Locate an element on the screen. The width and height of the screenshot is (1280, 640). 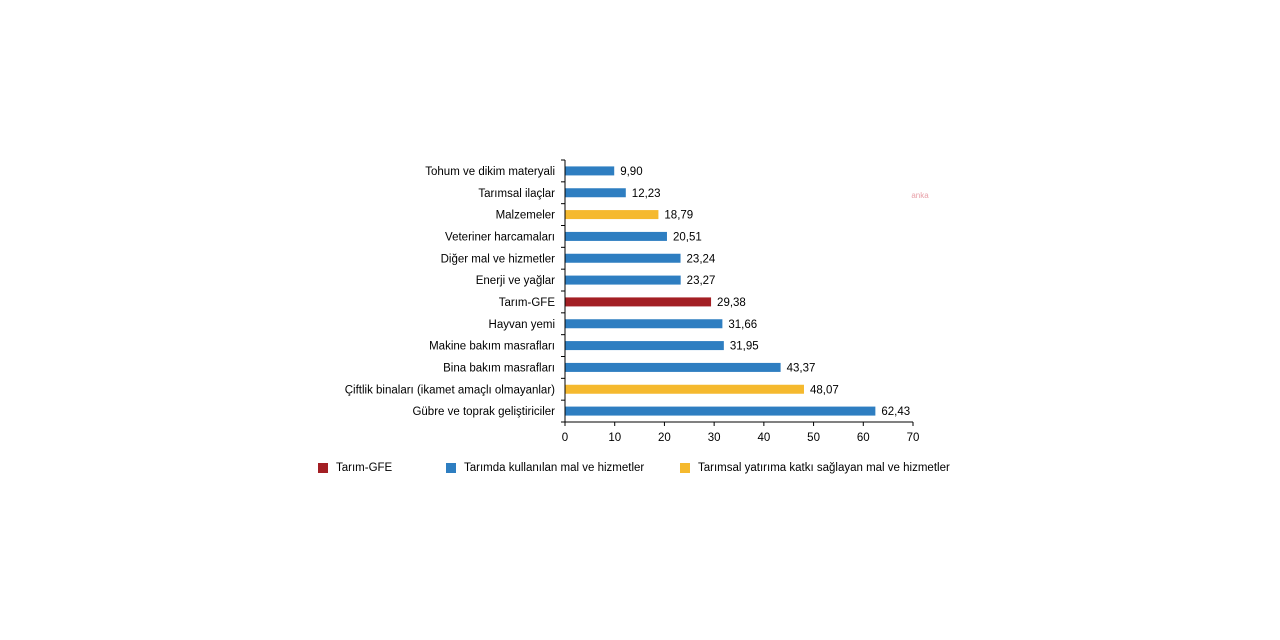
value-label-5: 23,27 is located at coordinates (701, 281).